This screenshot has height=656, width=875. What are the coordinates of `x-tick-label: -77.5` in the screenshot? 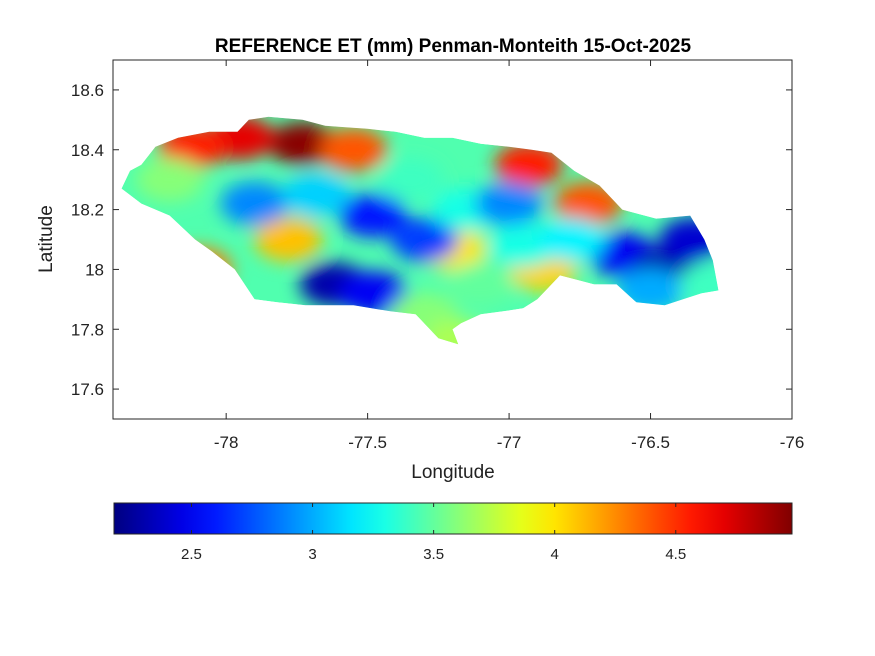 It's located at (367, 442).